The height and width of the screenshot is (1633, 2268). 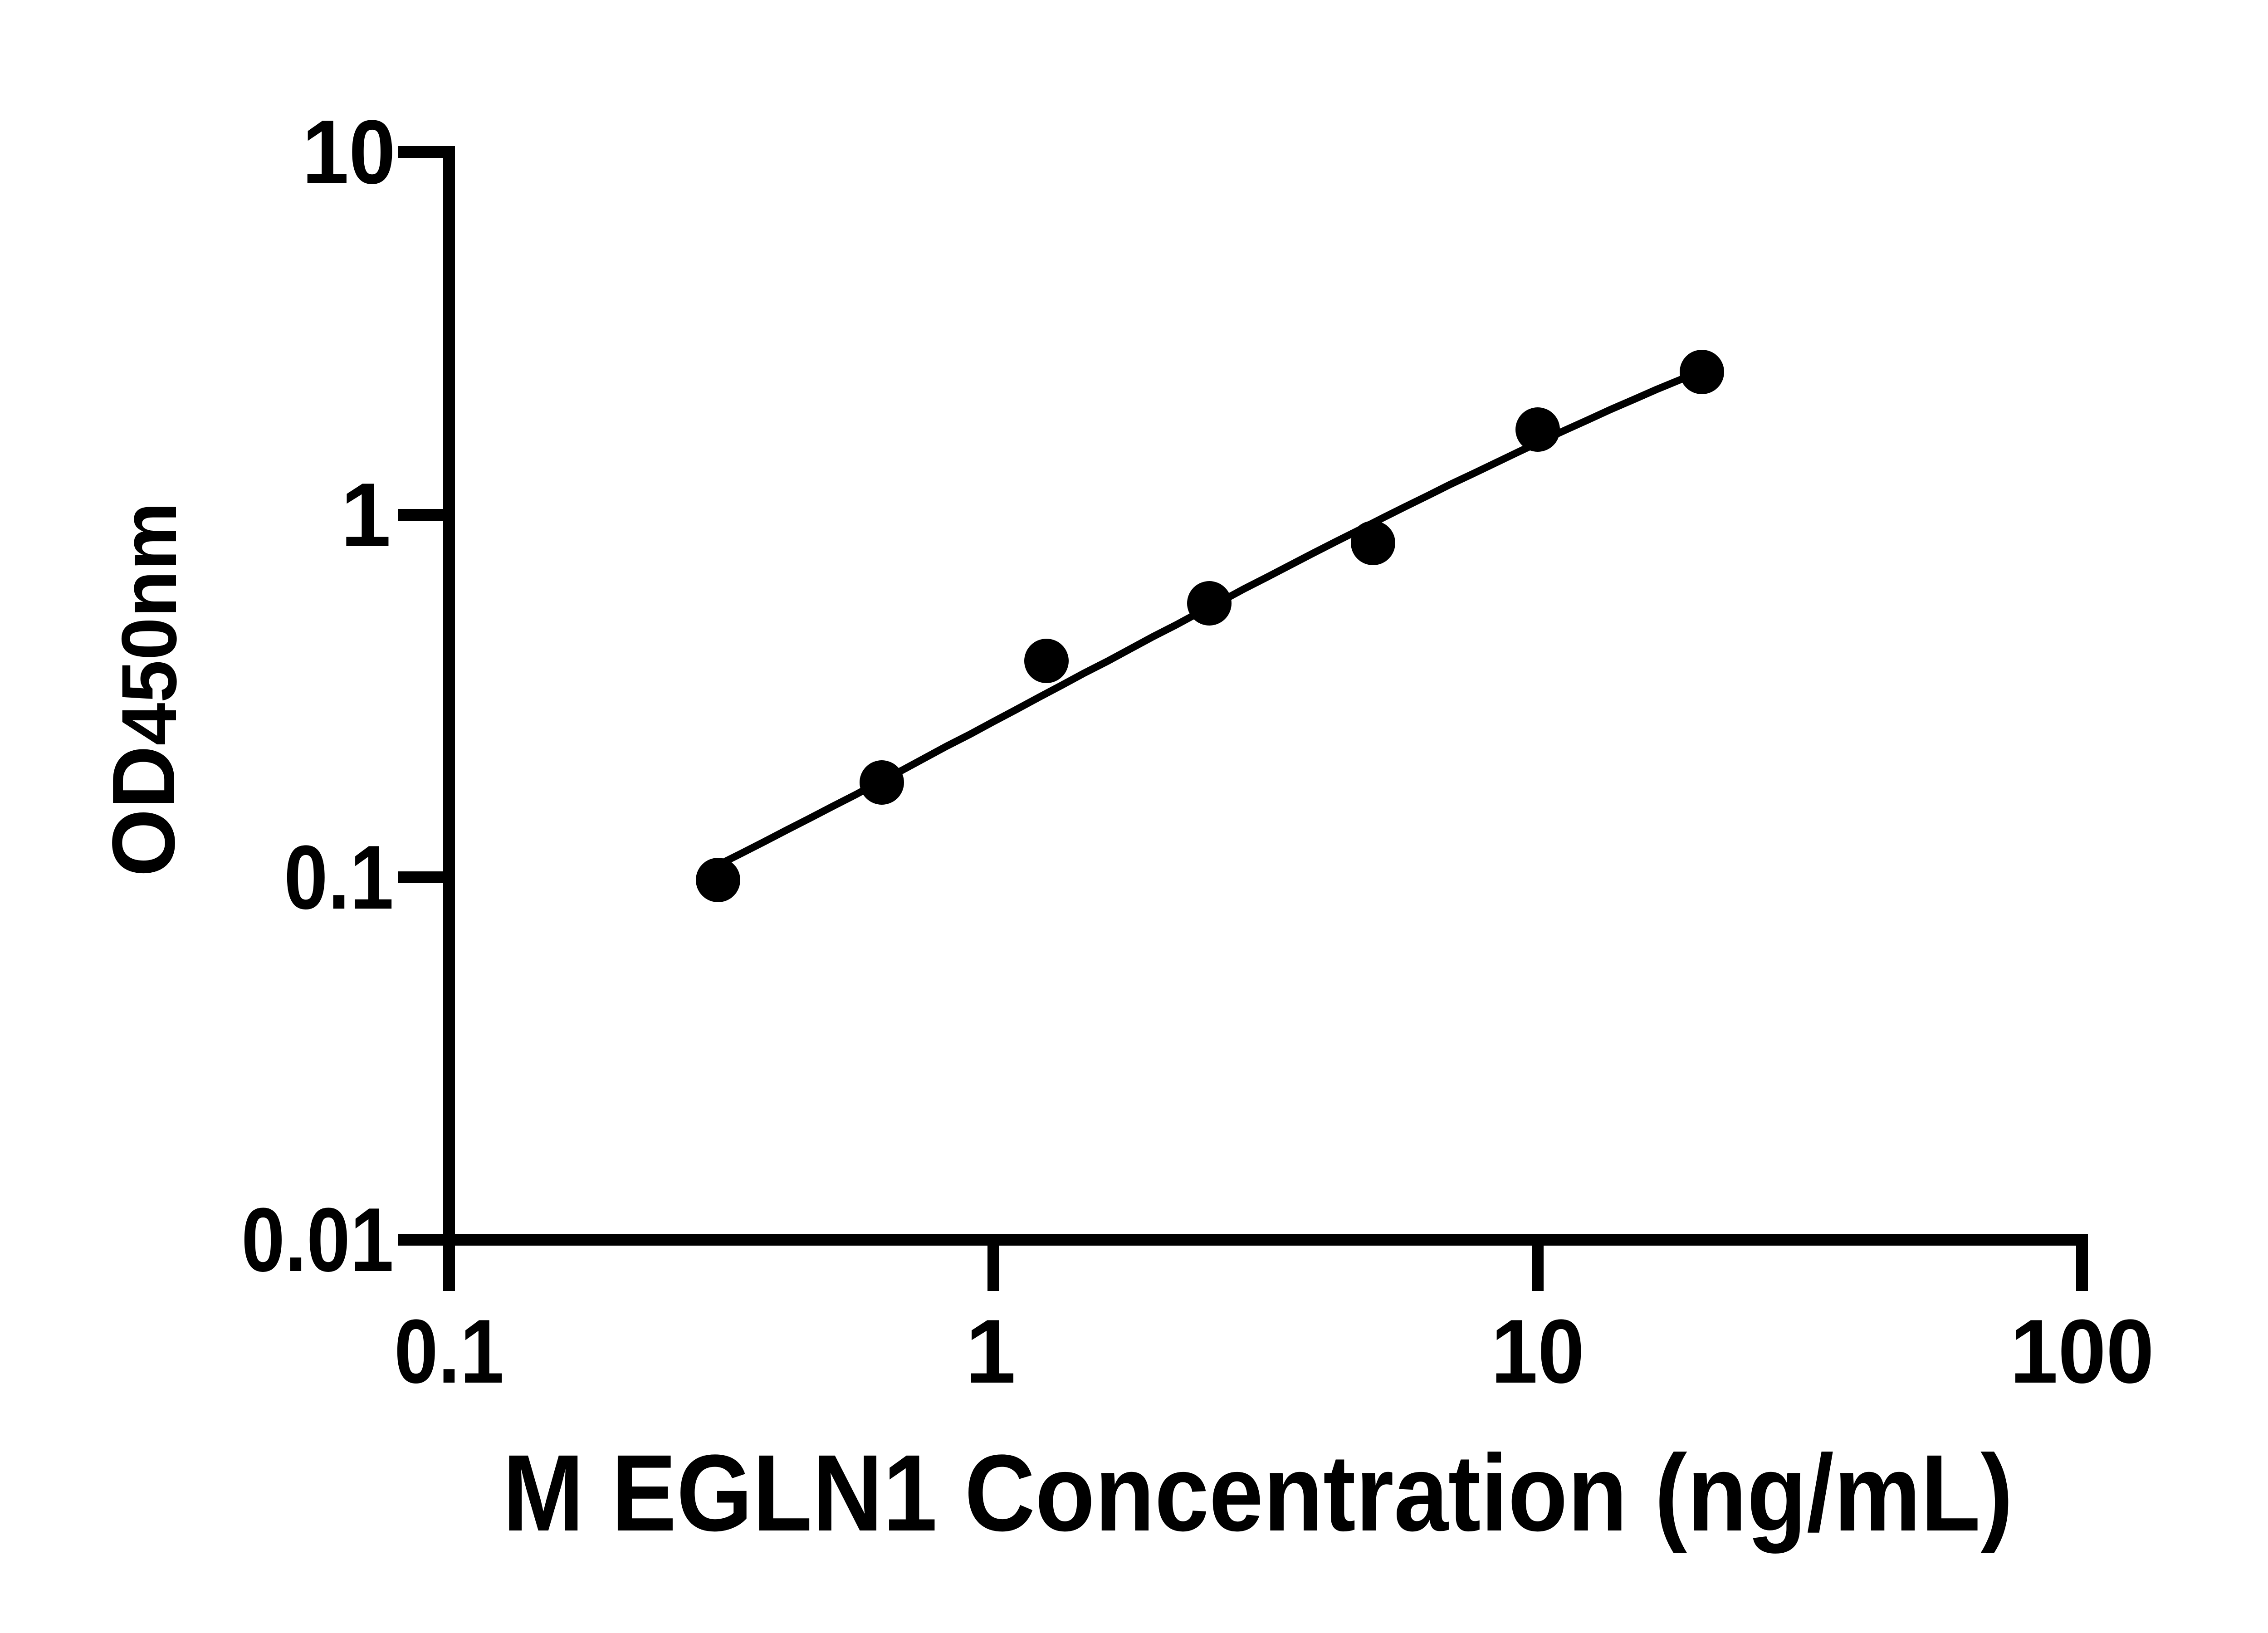 What do you see at coordinates (1258, 1493) in the screenshot?
I see `svg-text: M EGLN1 Concentration (ng/mL)` at bounding box center [1258, 1493].